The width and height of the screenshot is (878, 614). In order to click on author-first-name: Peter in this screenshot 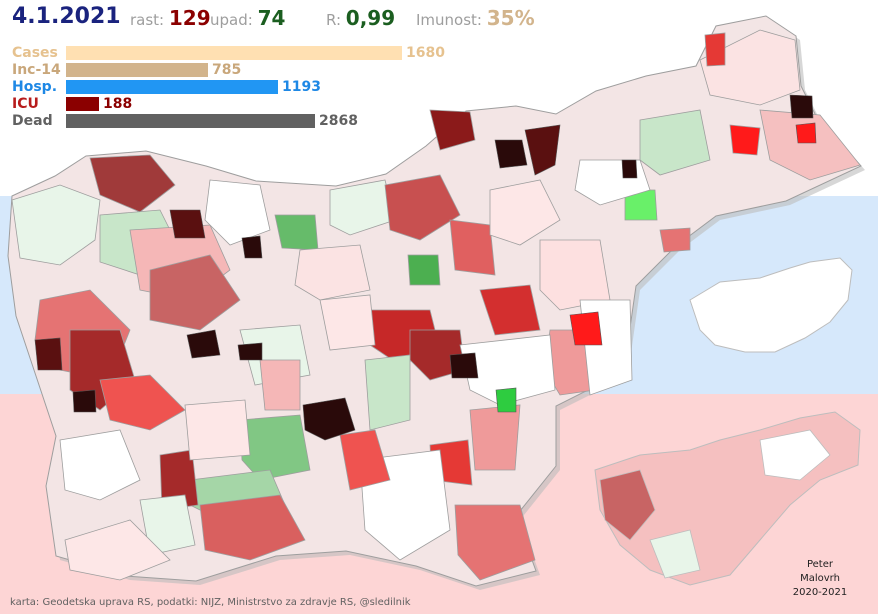, I will do `click(819, 564)`.